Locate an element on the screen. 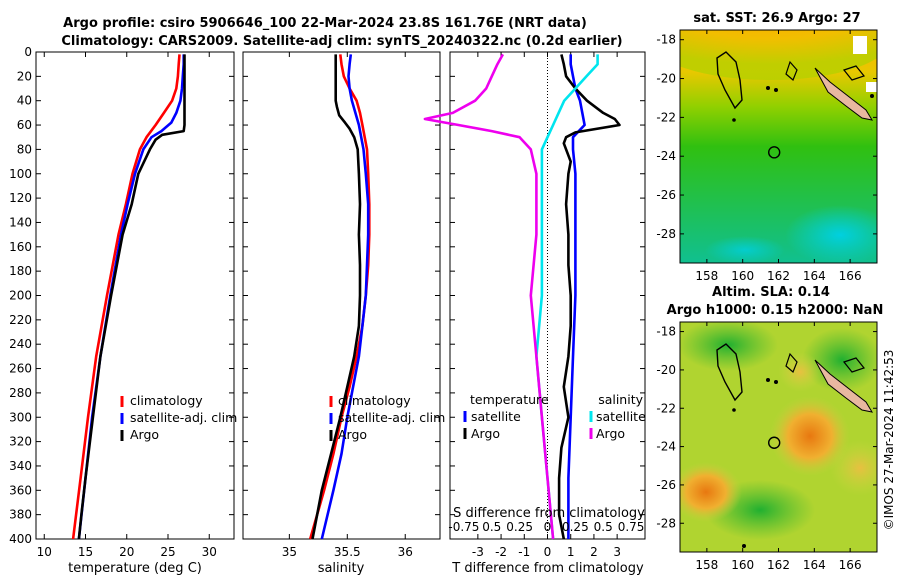 The image size is (900, 580). x-tick-label: 160 is located at coordinates (742, 565).